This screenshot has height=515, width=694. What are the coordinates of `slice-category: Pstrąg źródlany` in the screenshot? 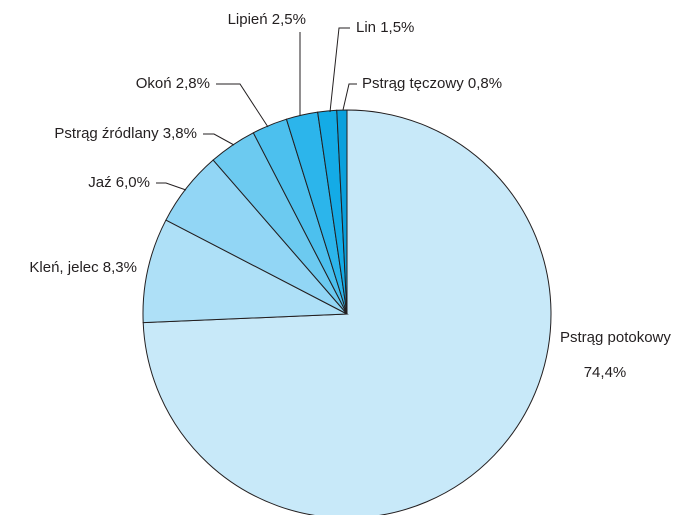 It's located at (106, 133).